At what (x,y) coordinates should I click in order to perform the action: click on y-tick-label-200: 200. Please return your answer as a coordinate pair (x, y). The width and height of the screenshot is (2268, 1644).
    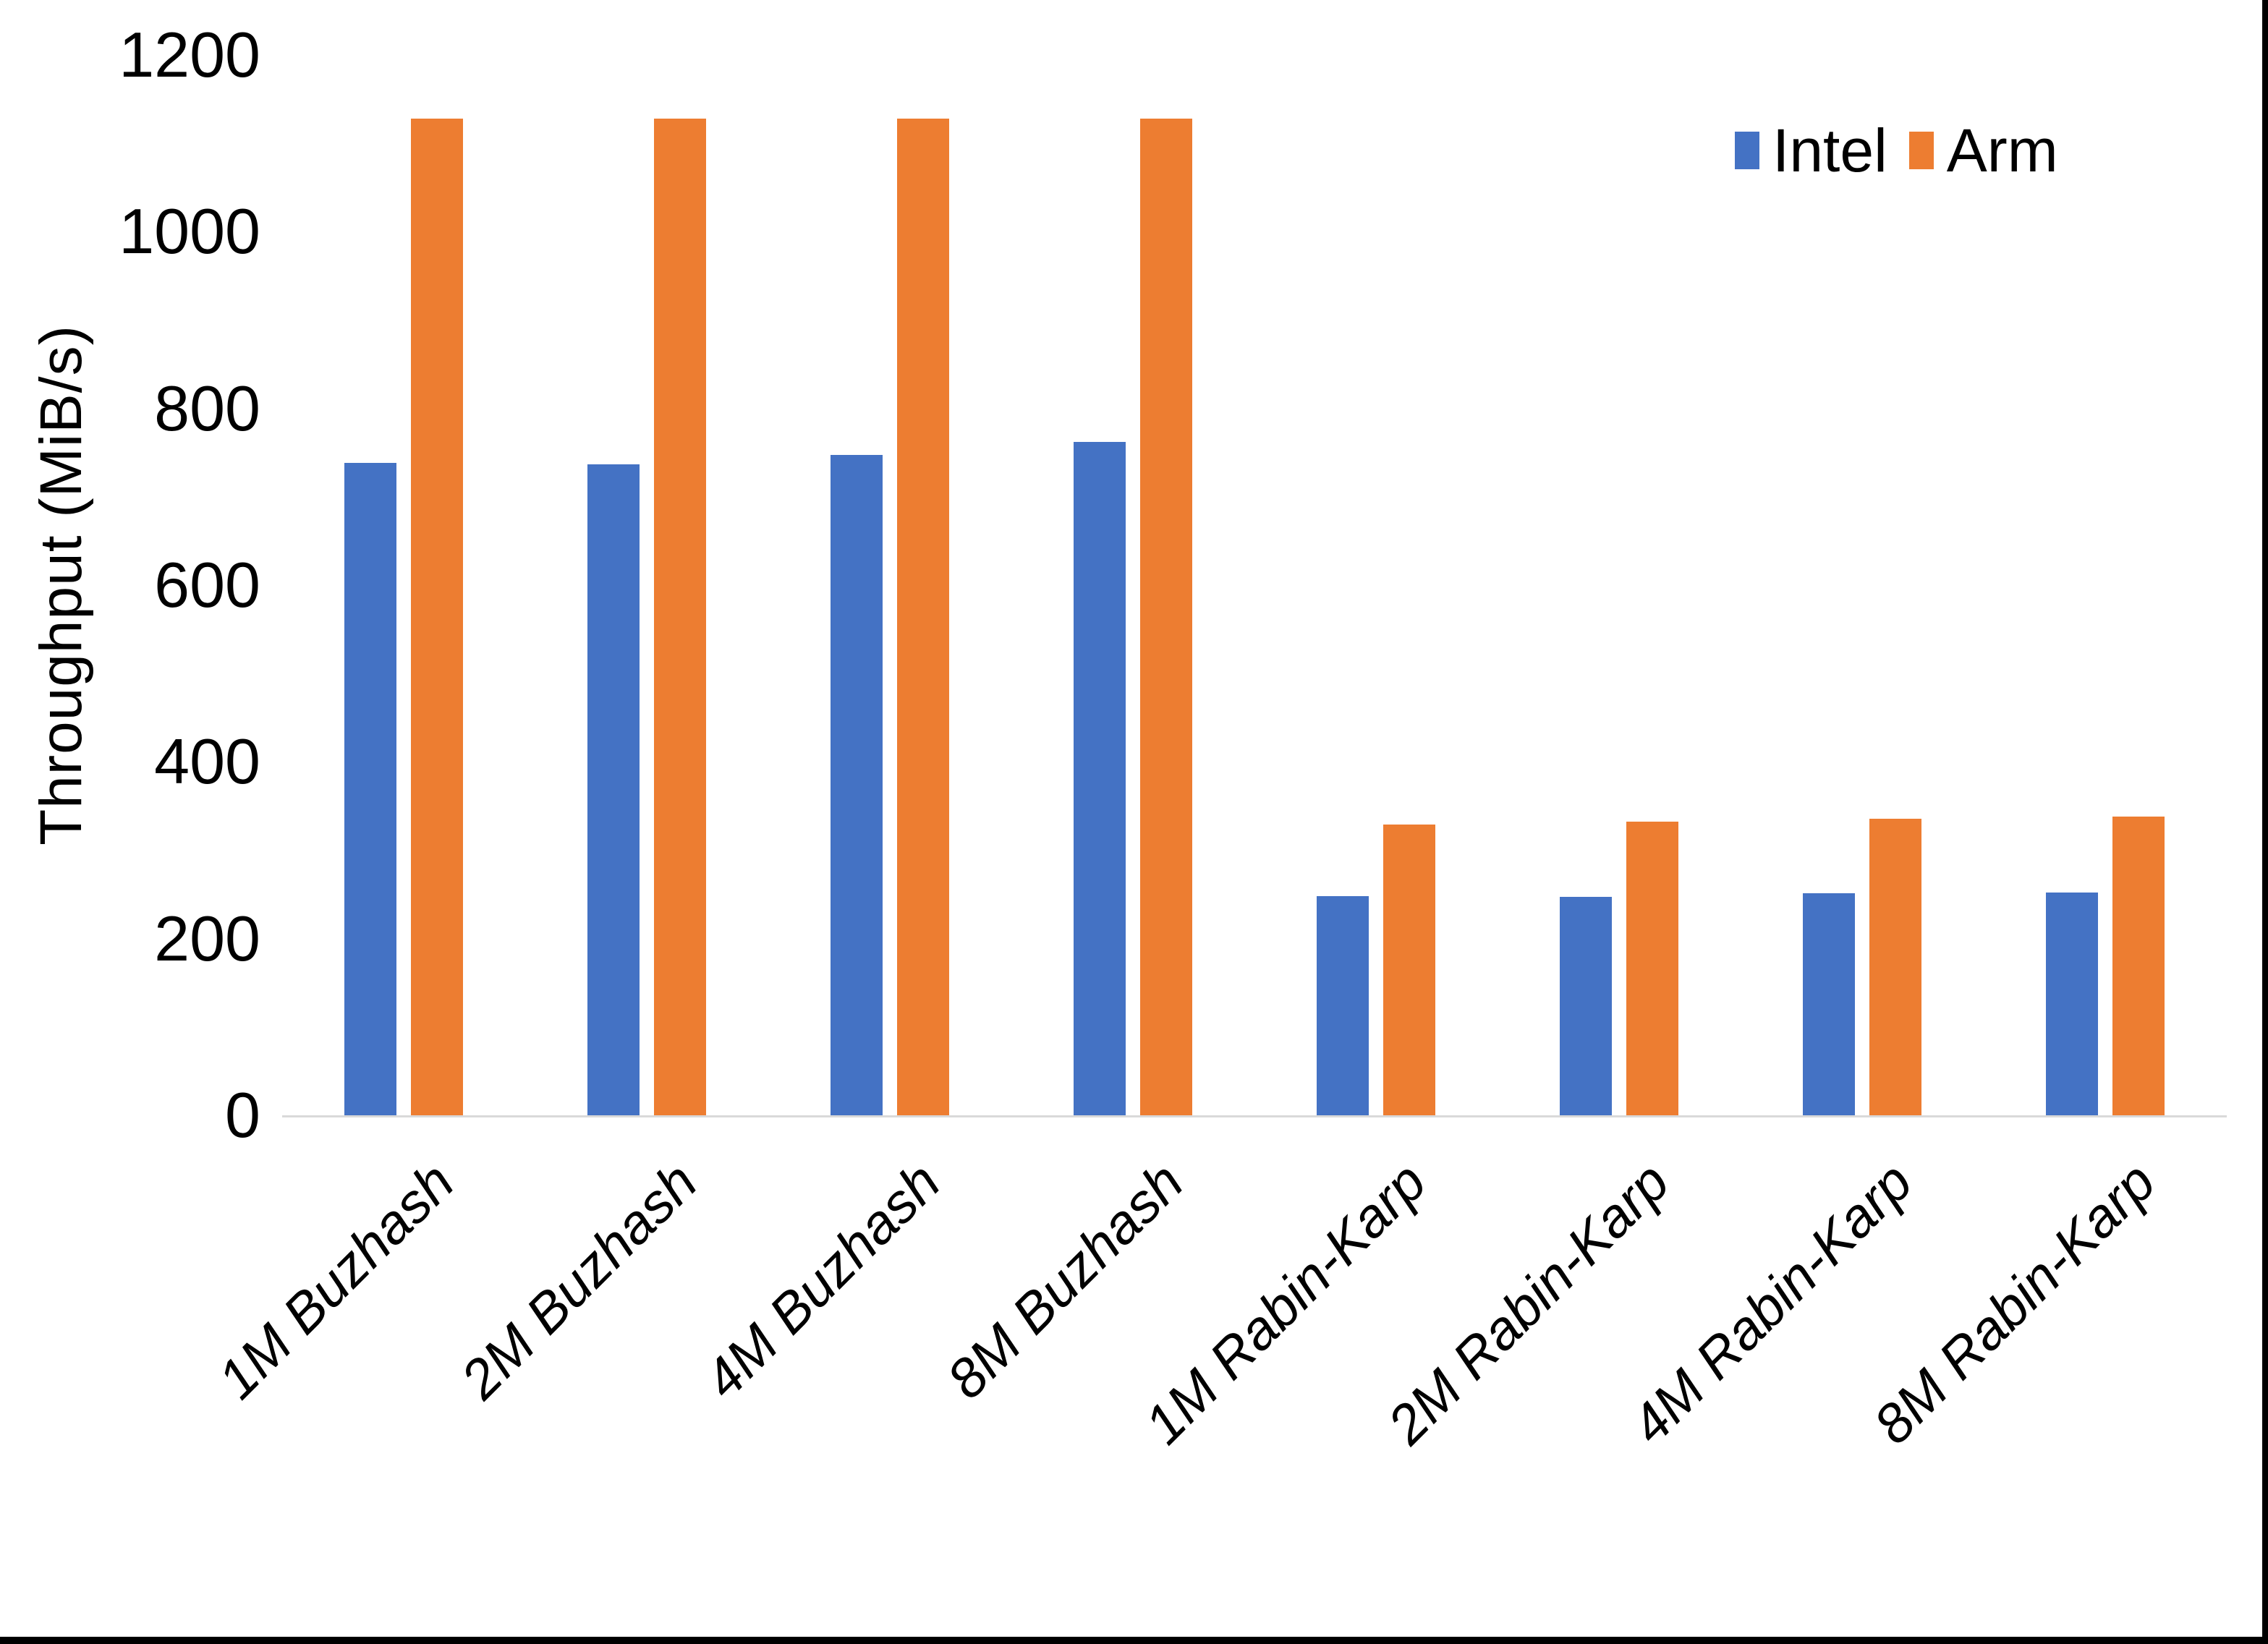
    Looking at the image, I should click on (207, 938).